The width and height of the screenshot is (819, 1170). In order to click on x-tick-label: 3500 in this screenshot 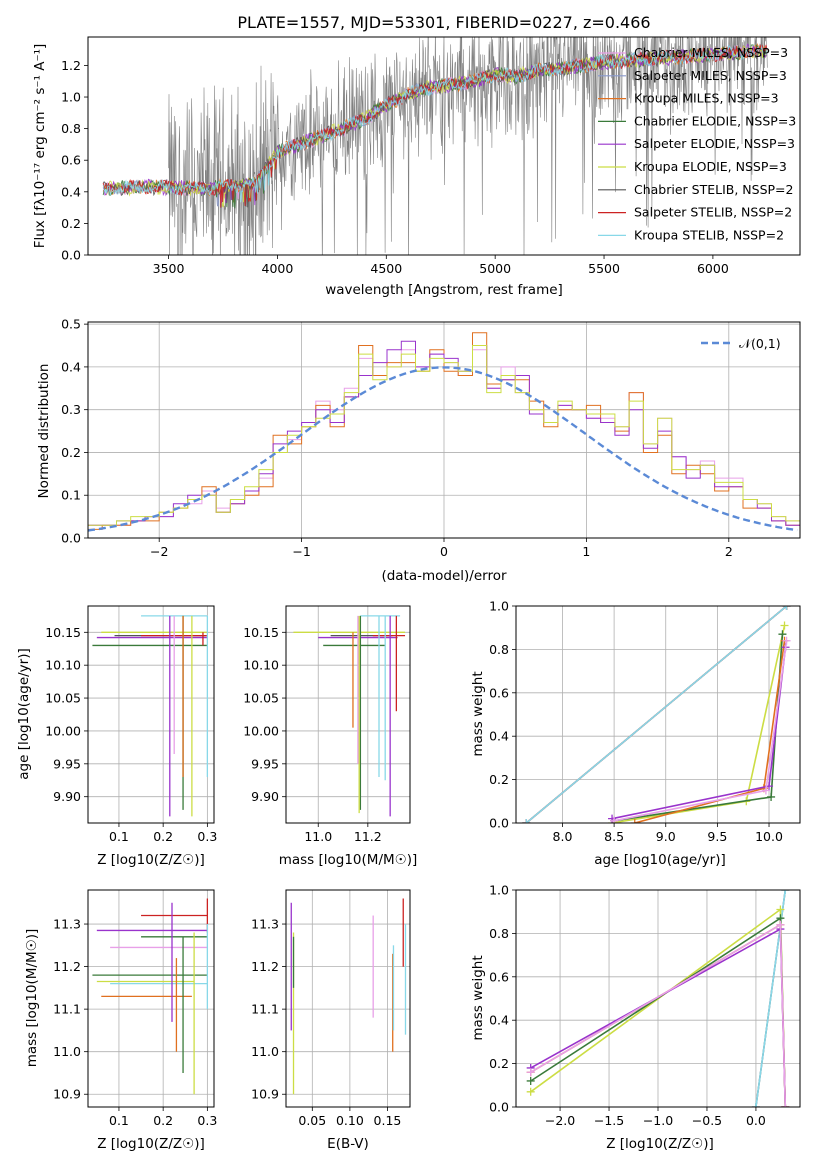, I will do `click(169, 268)`.